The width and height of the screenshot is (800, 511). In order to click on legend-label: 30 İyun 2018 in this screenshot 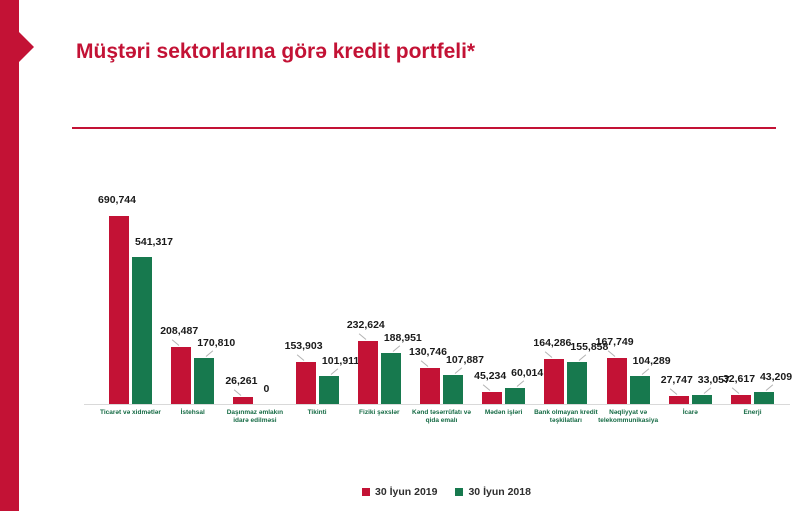, I will do `click(499, 492)`.